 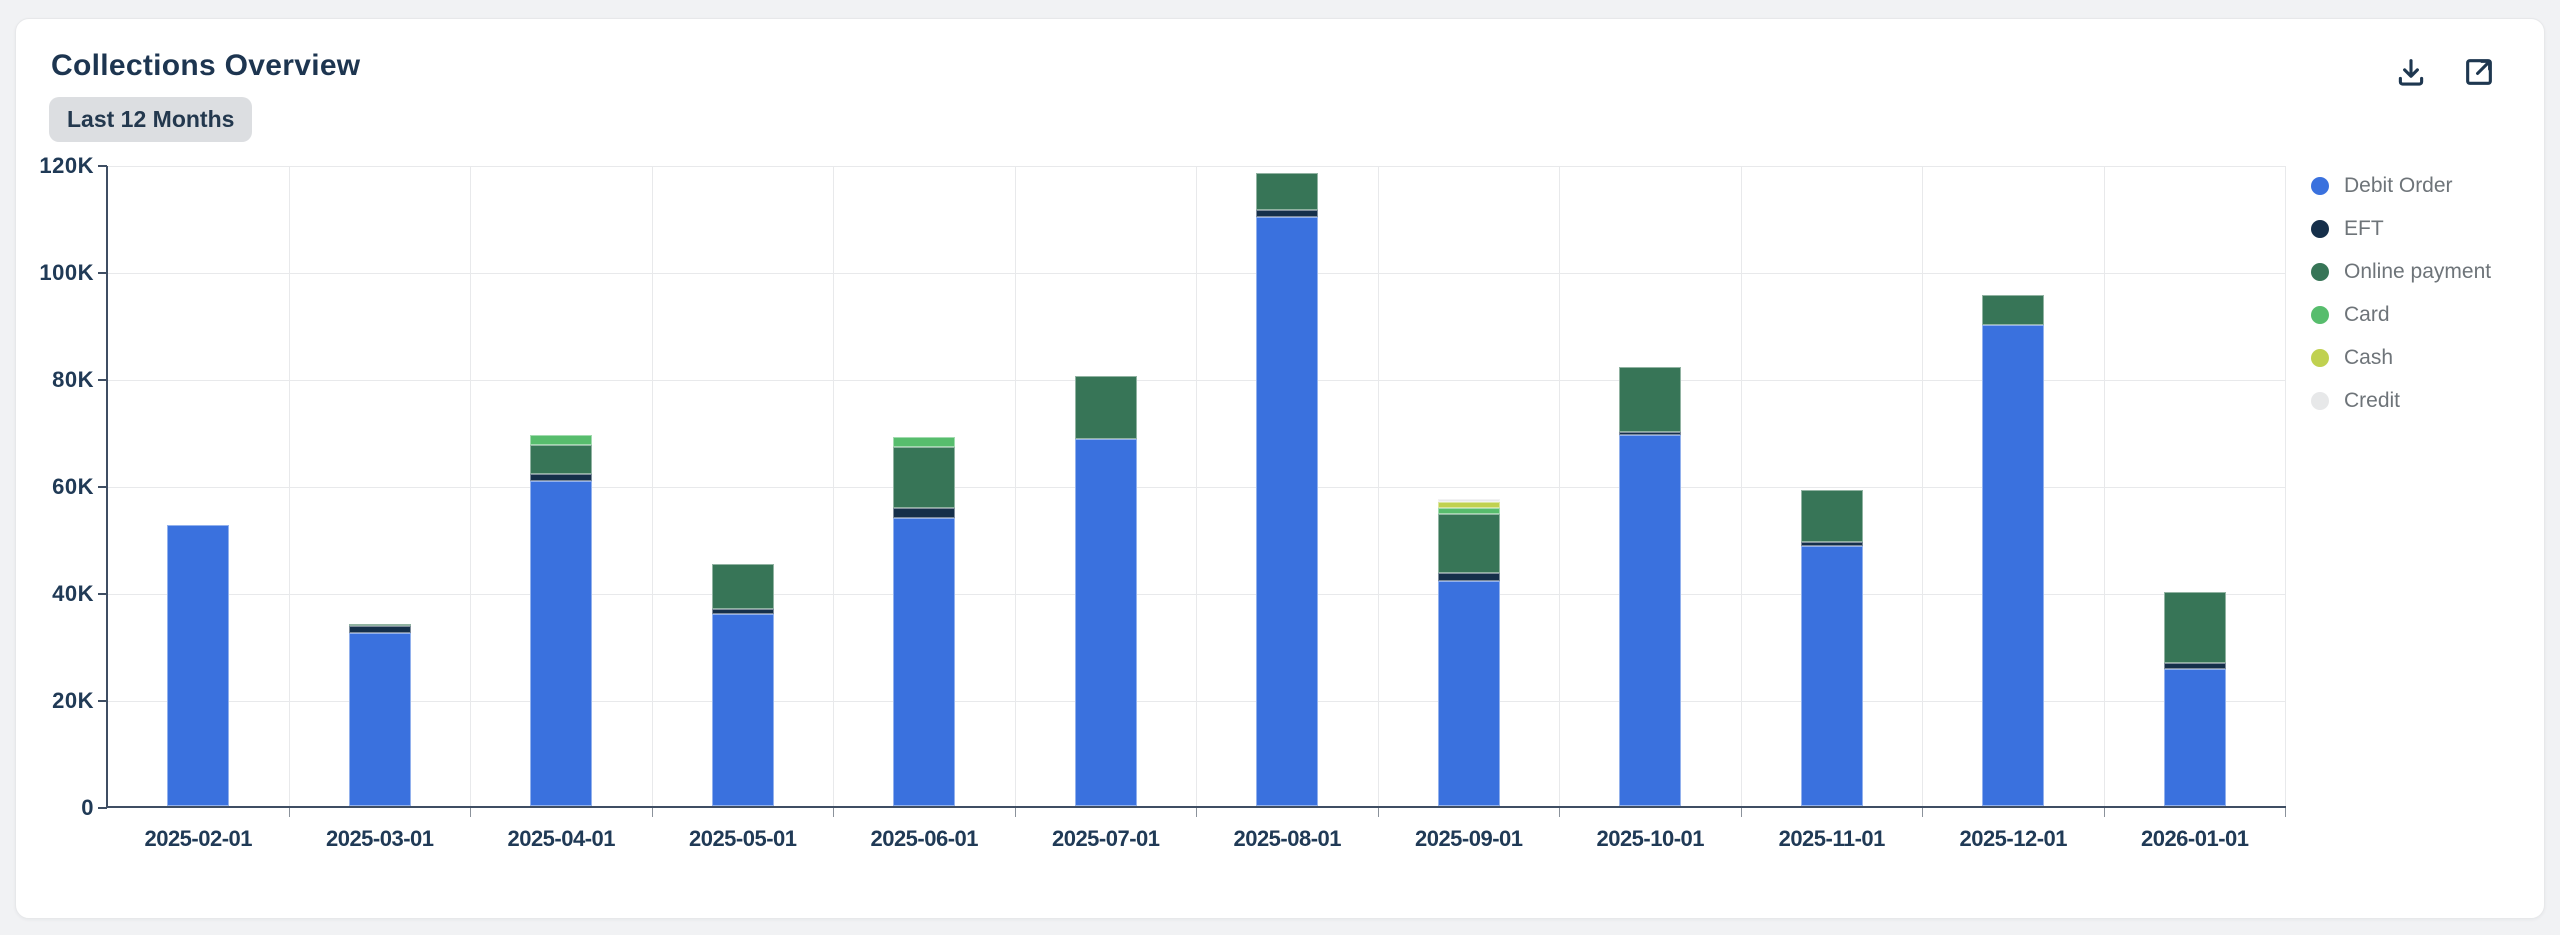 What do you see at coordinates (2418, 271) in the screenshot?
I see `legend-label: Online payment` at bounding box center [2418, 271].